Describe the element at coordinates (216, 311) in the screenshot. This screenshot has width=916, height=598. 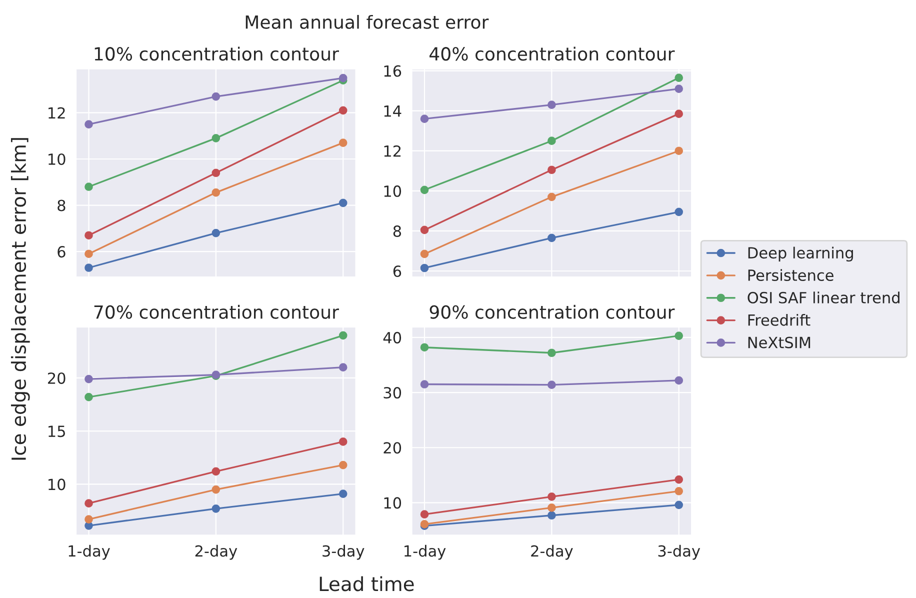
I see `chart-title: 70% concentration contour` at that location.